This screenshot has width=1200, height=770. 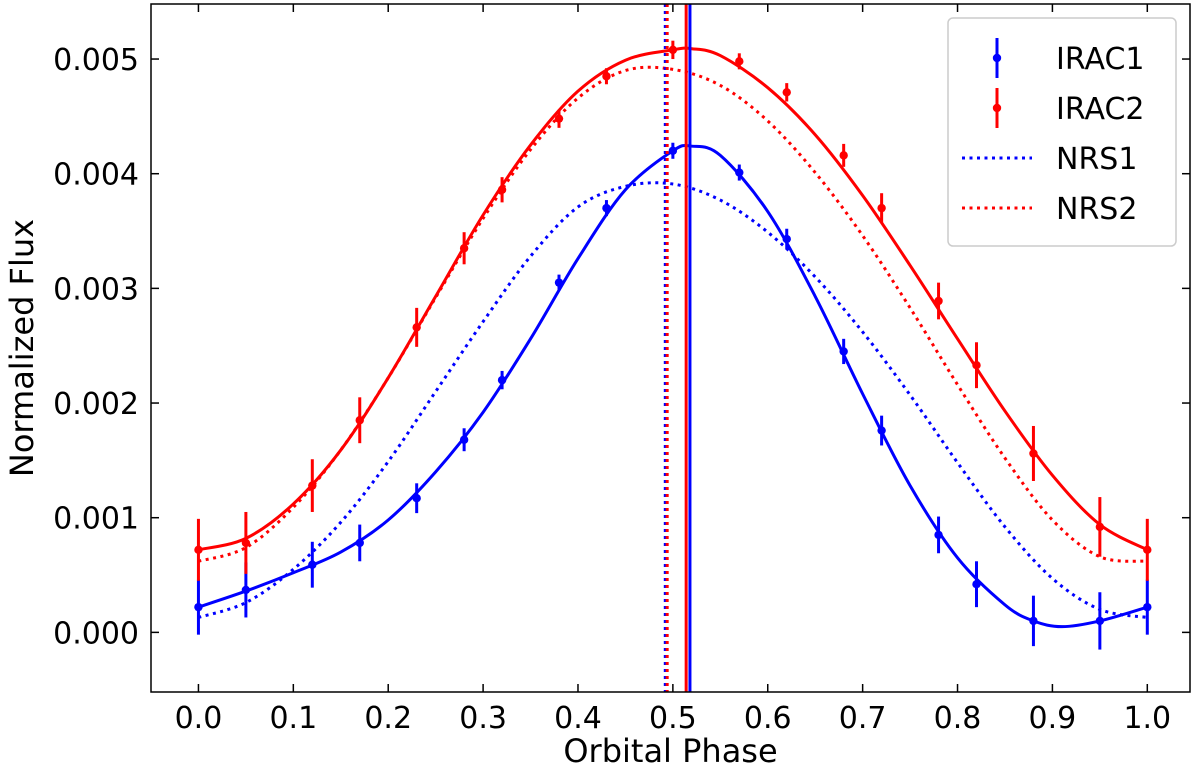 I want to click on x-tick-label: 0.6, so click(x=768, y=718).